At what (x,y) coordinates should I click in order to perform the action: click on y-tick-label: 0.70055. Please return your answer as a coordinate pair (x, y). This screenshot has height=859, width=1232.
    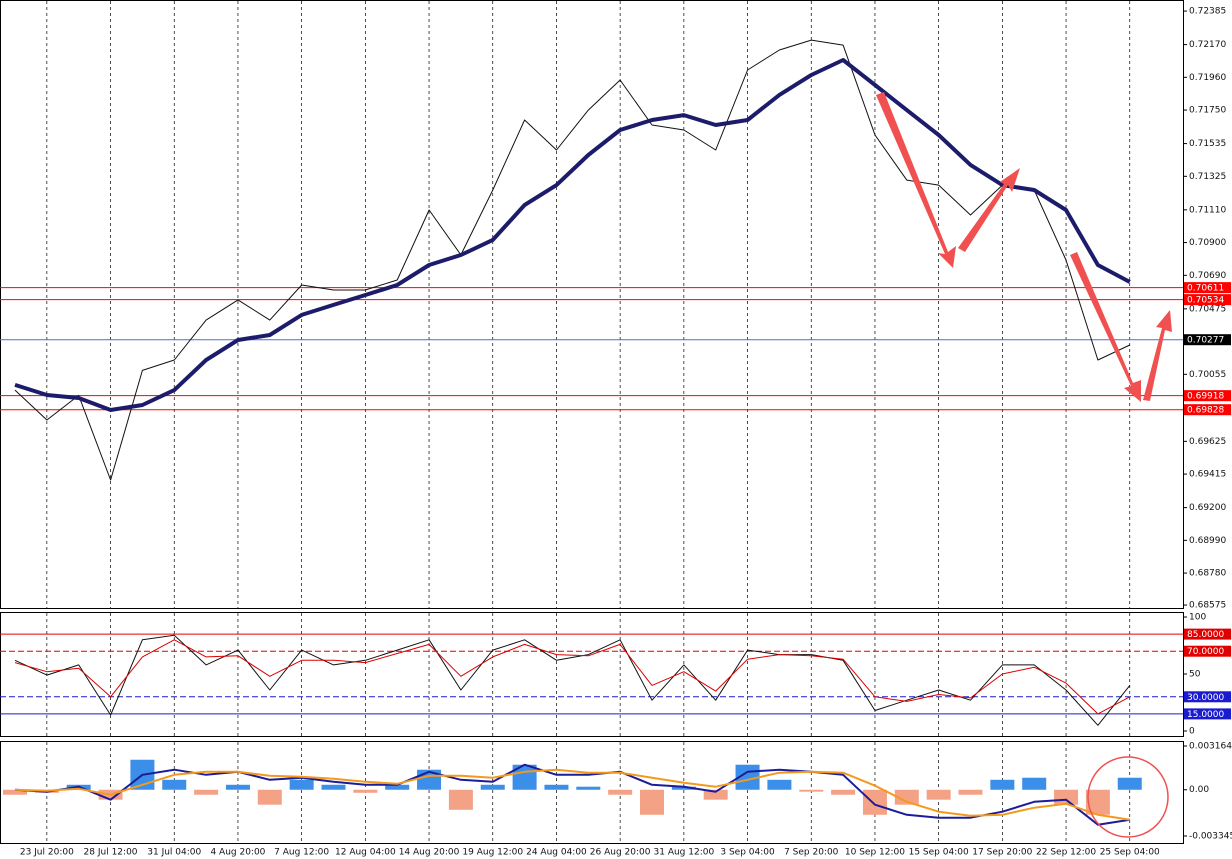
    Looking at the image, I should click on (1207, 375).